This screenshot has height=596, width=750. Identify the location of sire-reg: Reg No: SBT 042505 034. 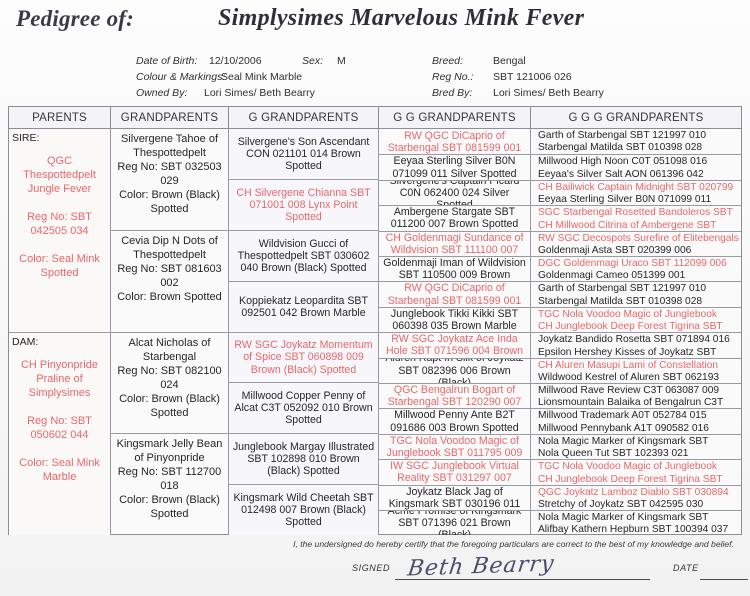
(59, 224).